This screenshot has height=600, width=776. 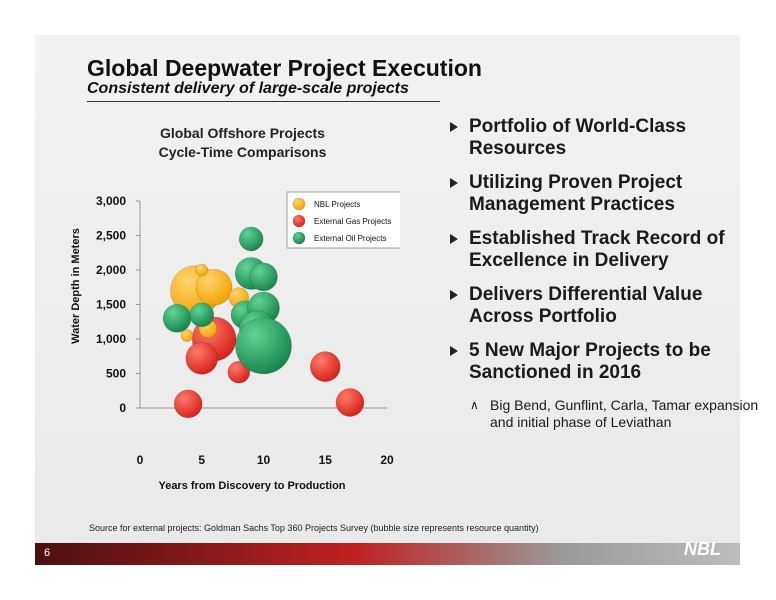 I want to click on chart-title-line1: Global Offshore Projects, so click(x=242, y=133).